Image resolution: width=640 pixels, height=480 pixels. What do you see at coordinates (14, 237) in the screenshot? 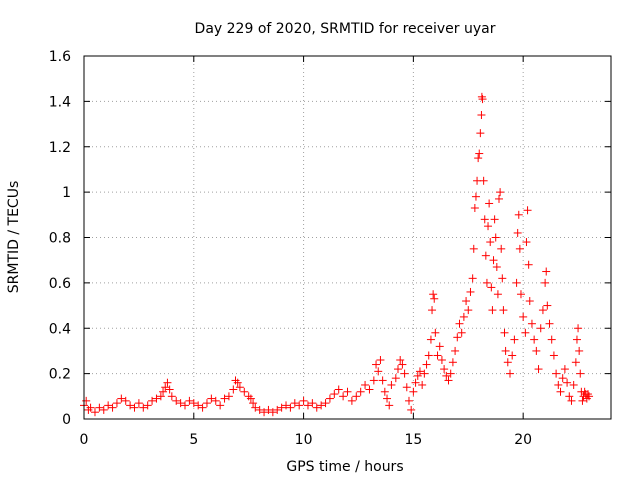
I see `y-axis-label: SRMTID / TECUs` at bounding box center [14, 237].